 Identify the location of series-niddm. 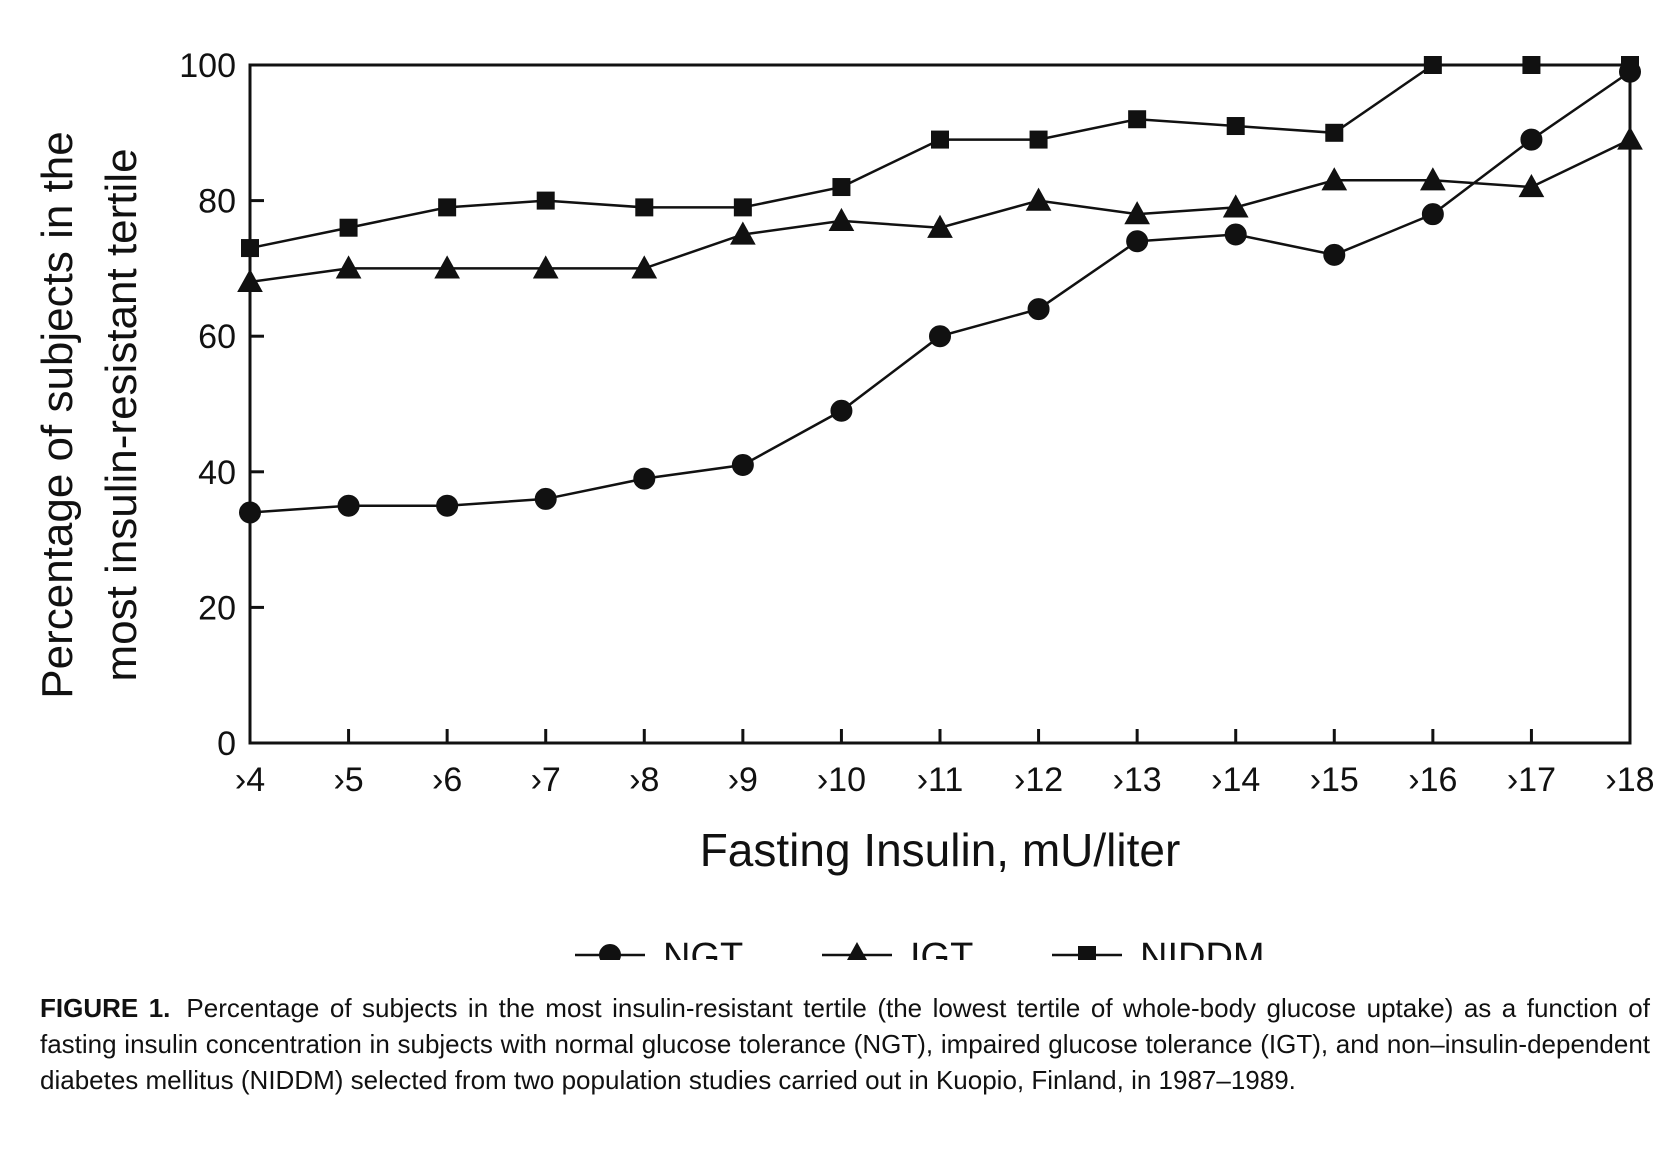
(940, 157).